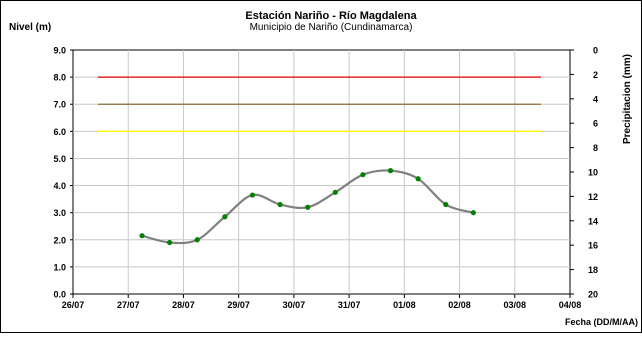 This screenshot has height=337, width=642. Describe the element at coordinates (593, 270) in the screenshot. I see `y2-tick-label: 18` at that location.